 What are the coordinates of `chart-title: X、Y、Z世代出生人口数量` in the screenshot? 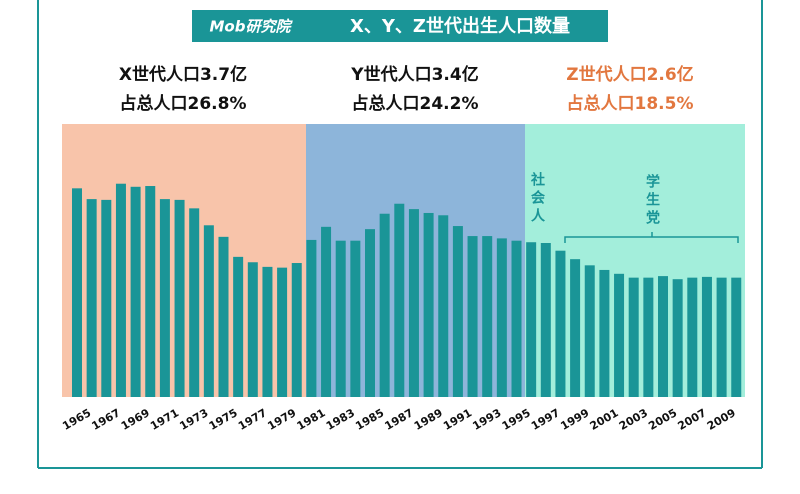 It's located at (460, 26).